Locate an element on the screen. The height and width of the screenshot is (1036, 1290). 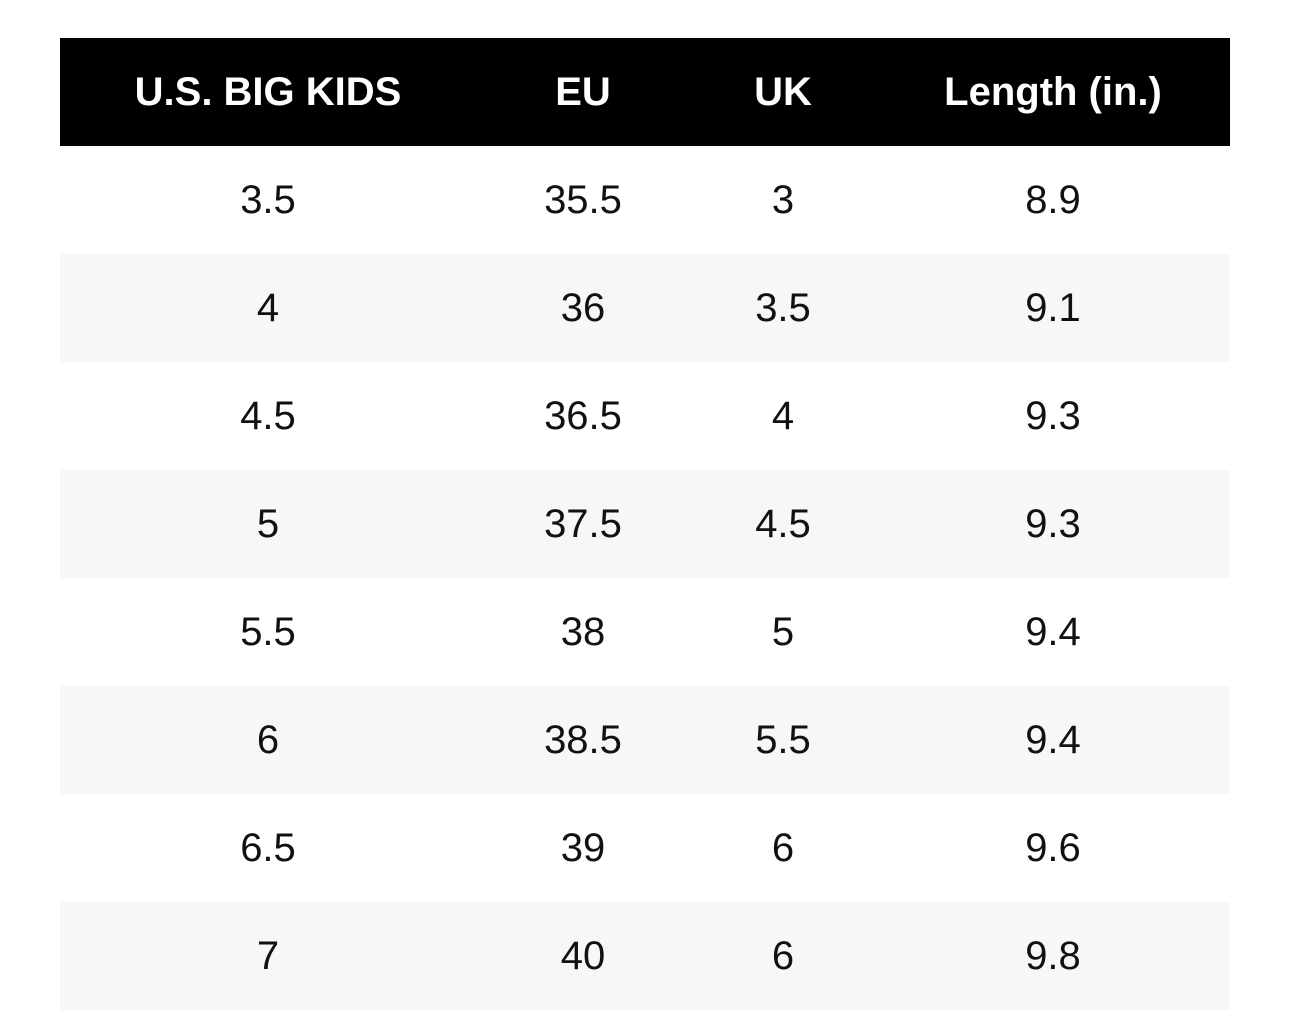
table-row: 6.5 39 6 9.6 is located at coordinates (645, 848).